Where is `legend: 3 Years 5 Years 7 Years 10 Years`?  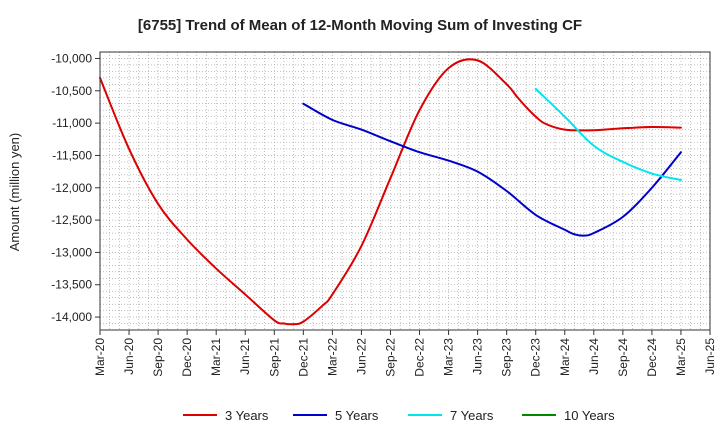 legend: 3 Years 5 Years 7 Years 10 Years is located at coordinates (399, 415).